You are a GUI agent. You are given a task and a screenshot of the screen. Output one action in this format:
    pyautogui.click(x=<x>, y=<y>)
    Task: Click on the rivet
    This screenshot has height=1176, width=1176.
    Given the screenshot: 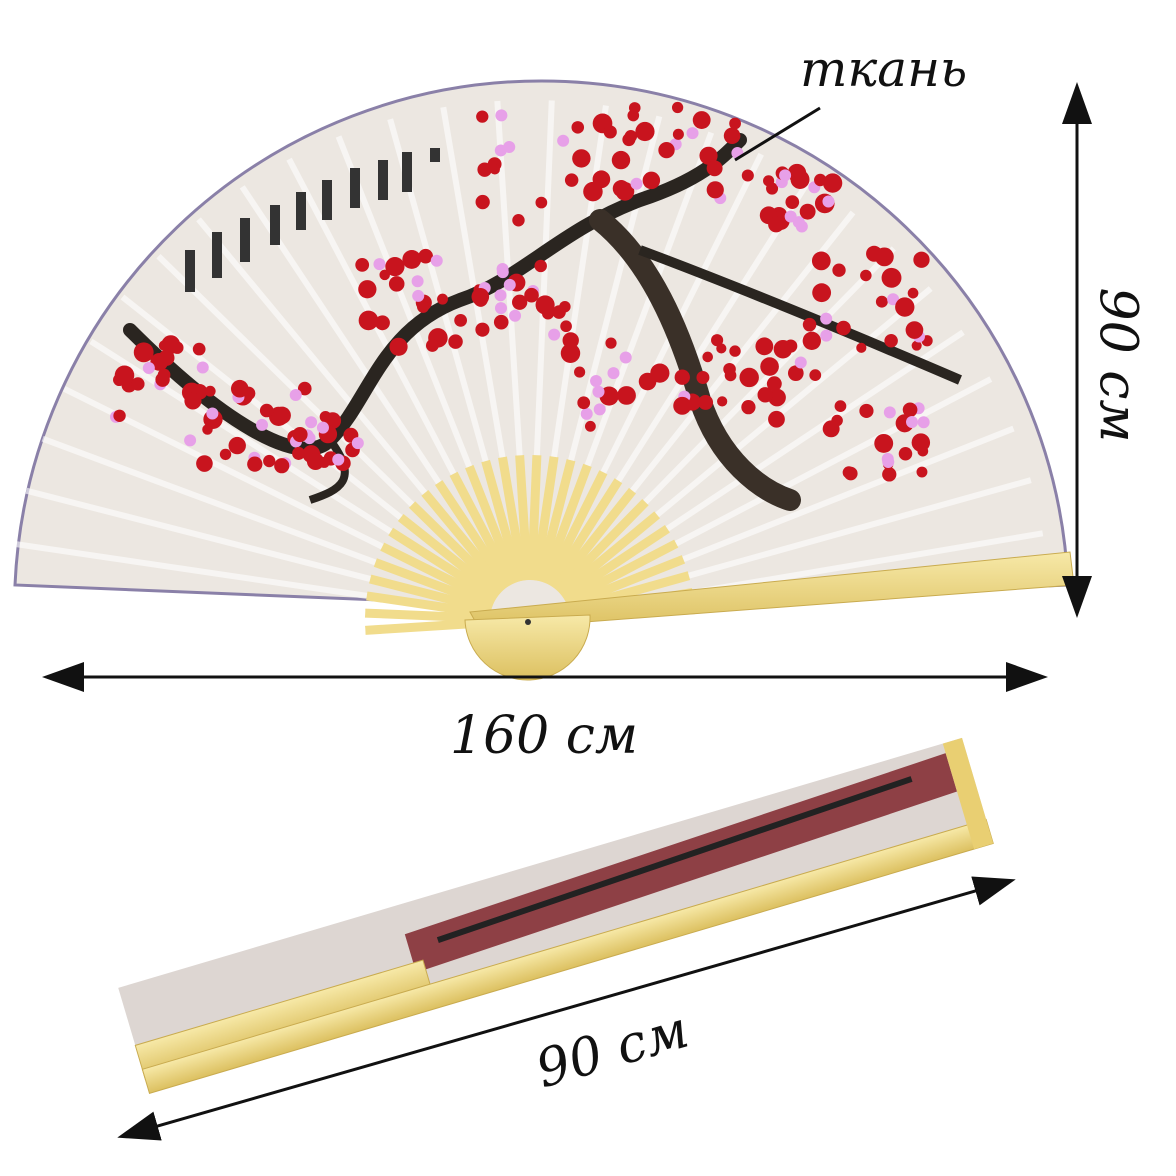 What is the action you would take?
    pyautogui.click(x=528, y=622)
    